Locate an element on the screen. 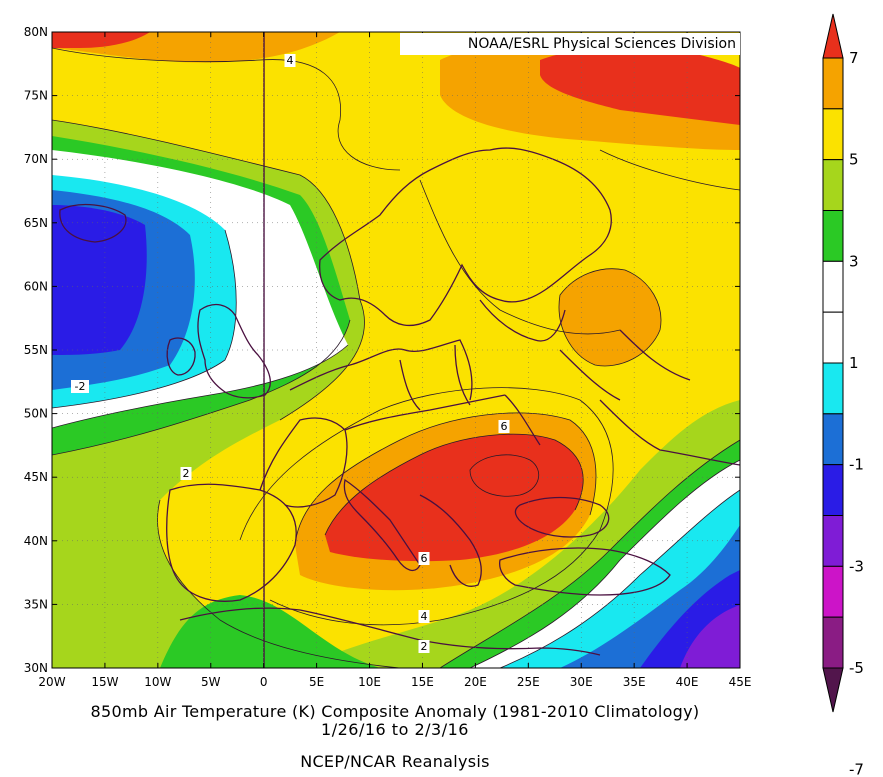  colorbar-label: 7 is located at coordinates (854, 58).